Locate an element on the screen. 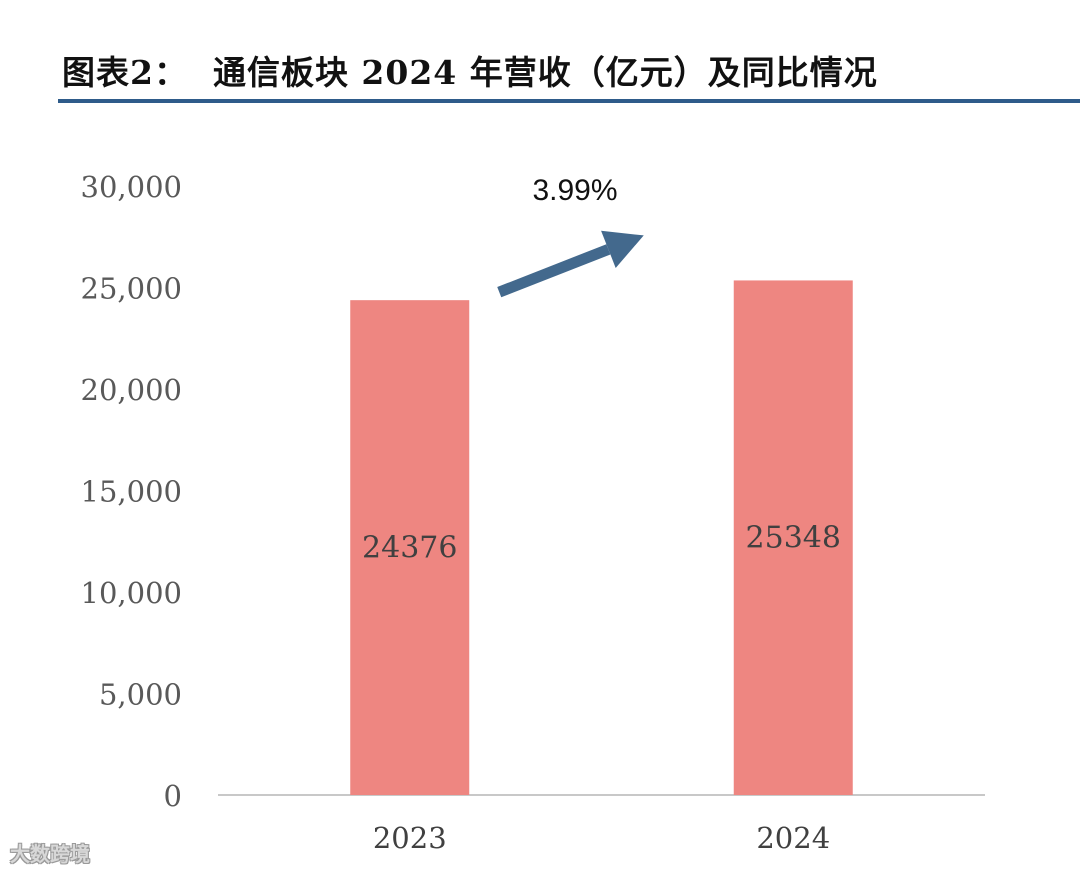 The height and width of the screenshot is (875, 1080). y-tick-label: 0 is located at coordinates (173, 796).